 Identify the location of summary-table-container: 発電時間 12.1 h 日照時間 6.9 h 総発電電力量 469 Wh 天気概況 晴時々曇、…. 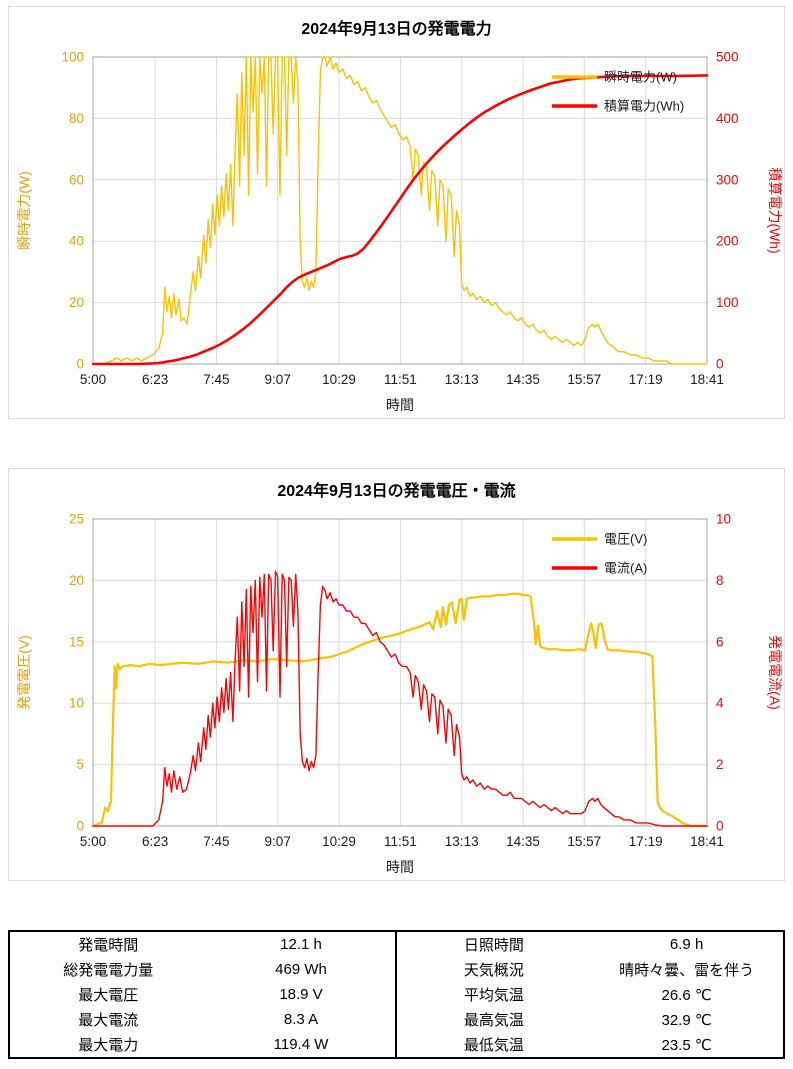
(396, 994).